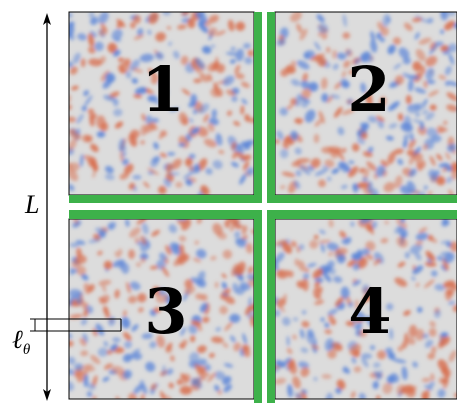 Image resolution: width=457 pixels, height=403 pixels. I want to click on size-label: L, so click(31, 204).